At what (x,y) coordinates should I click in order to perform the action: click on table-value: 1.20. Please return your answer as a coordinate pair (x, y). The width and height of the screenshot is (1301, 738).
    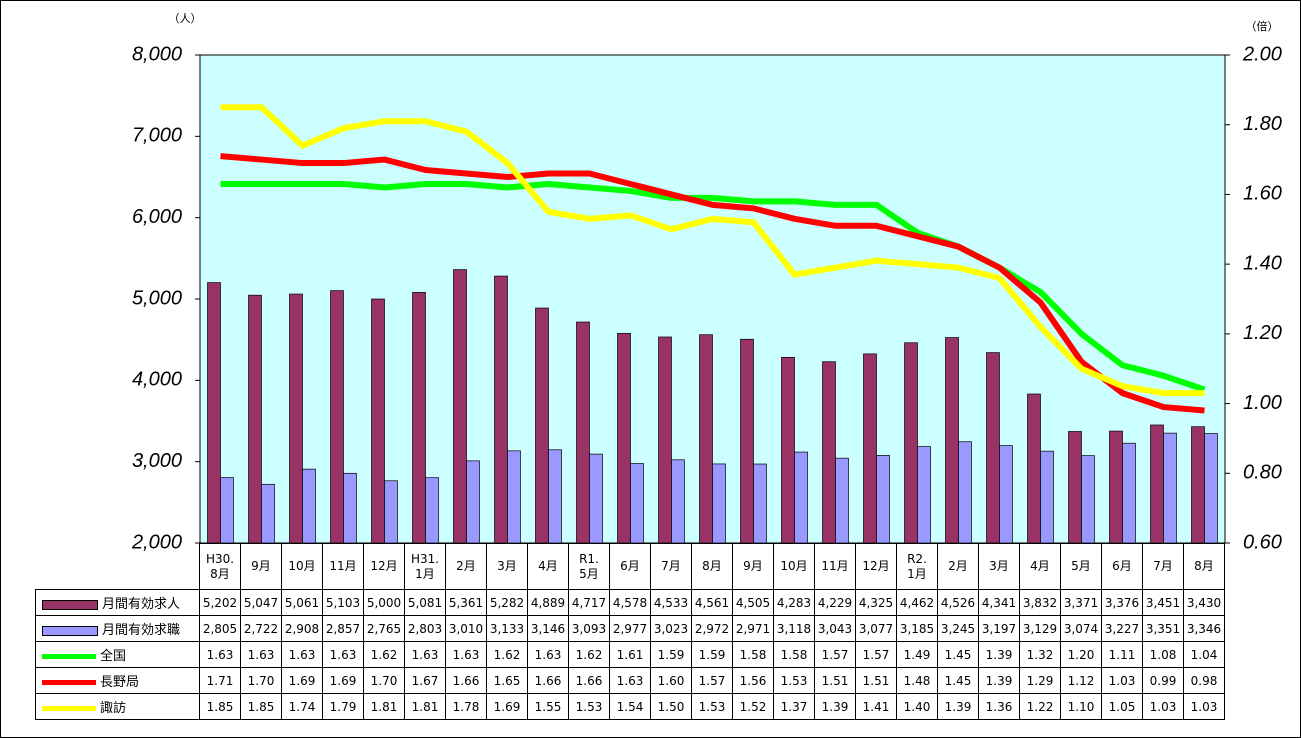
    Looking at the image, I should click on (1081, 654).